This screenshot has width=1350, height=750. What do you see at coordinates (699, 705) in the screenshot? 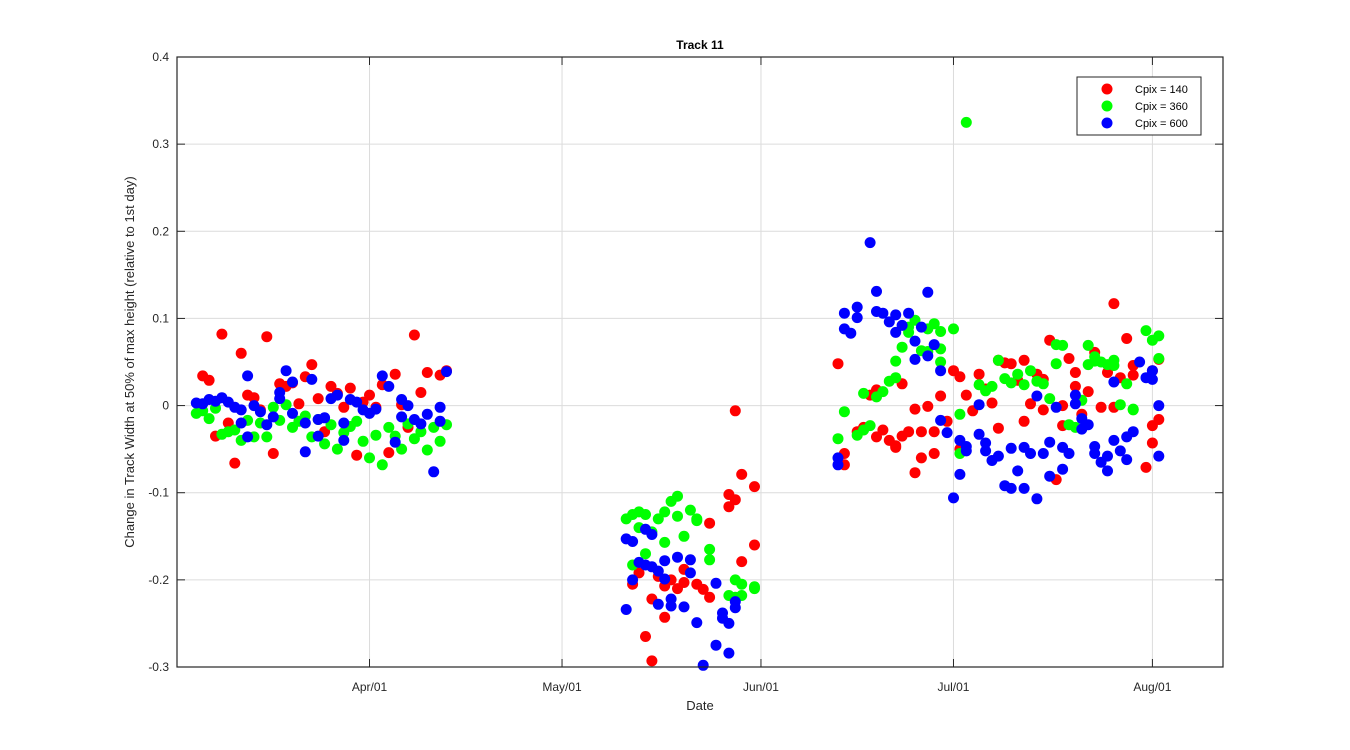
I see `x-axis-label: Date` at bounding box center [699, 705].